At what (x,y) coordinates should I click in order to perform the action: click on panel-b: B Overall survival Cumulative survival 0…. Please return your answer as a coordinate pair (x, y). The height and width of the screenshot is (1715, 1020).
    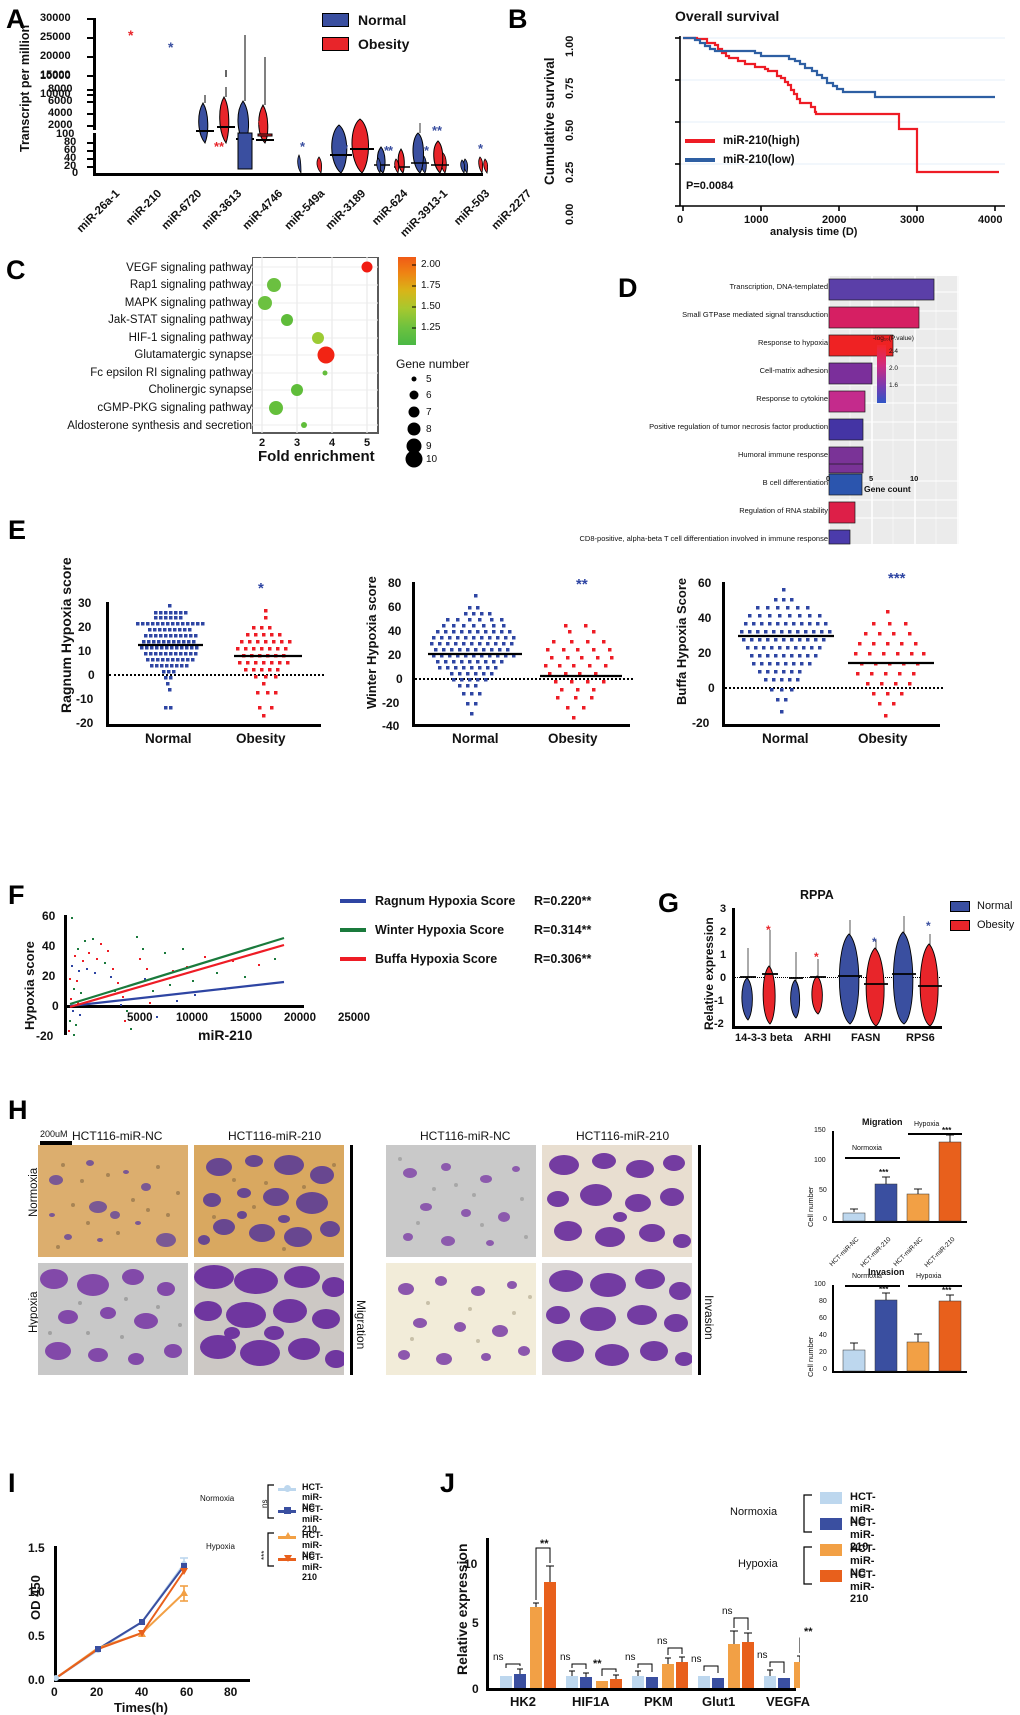
    Looking at the image, I should click on (760, 119).